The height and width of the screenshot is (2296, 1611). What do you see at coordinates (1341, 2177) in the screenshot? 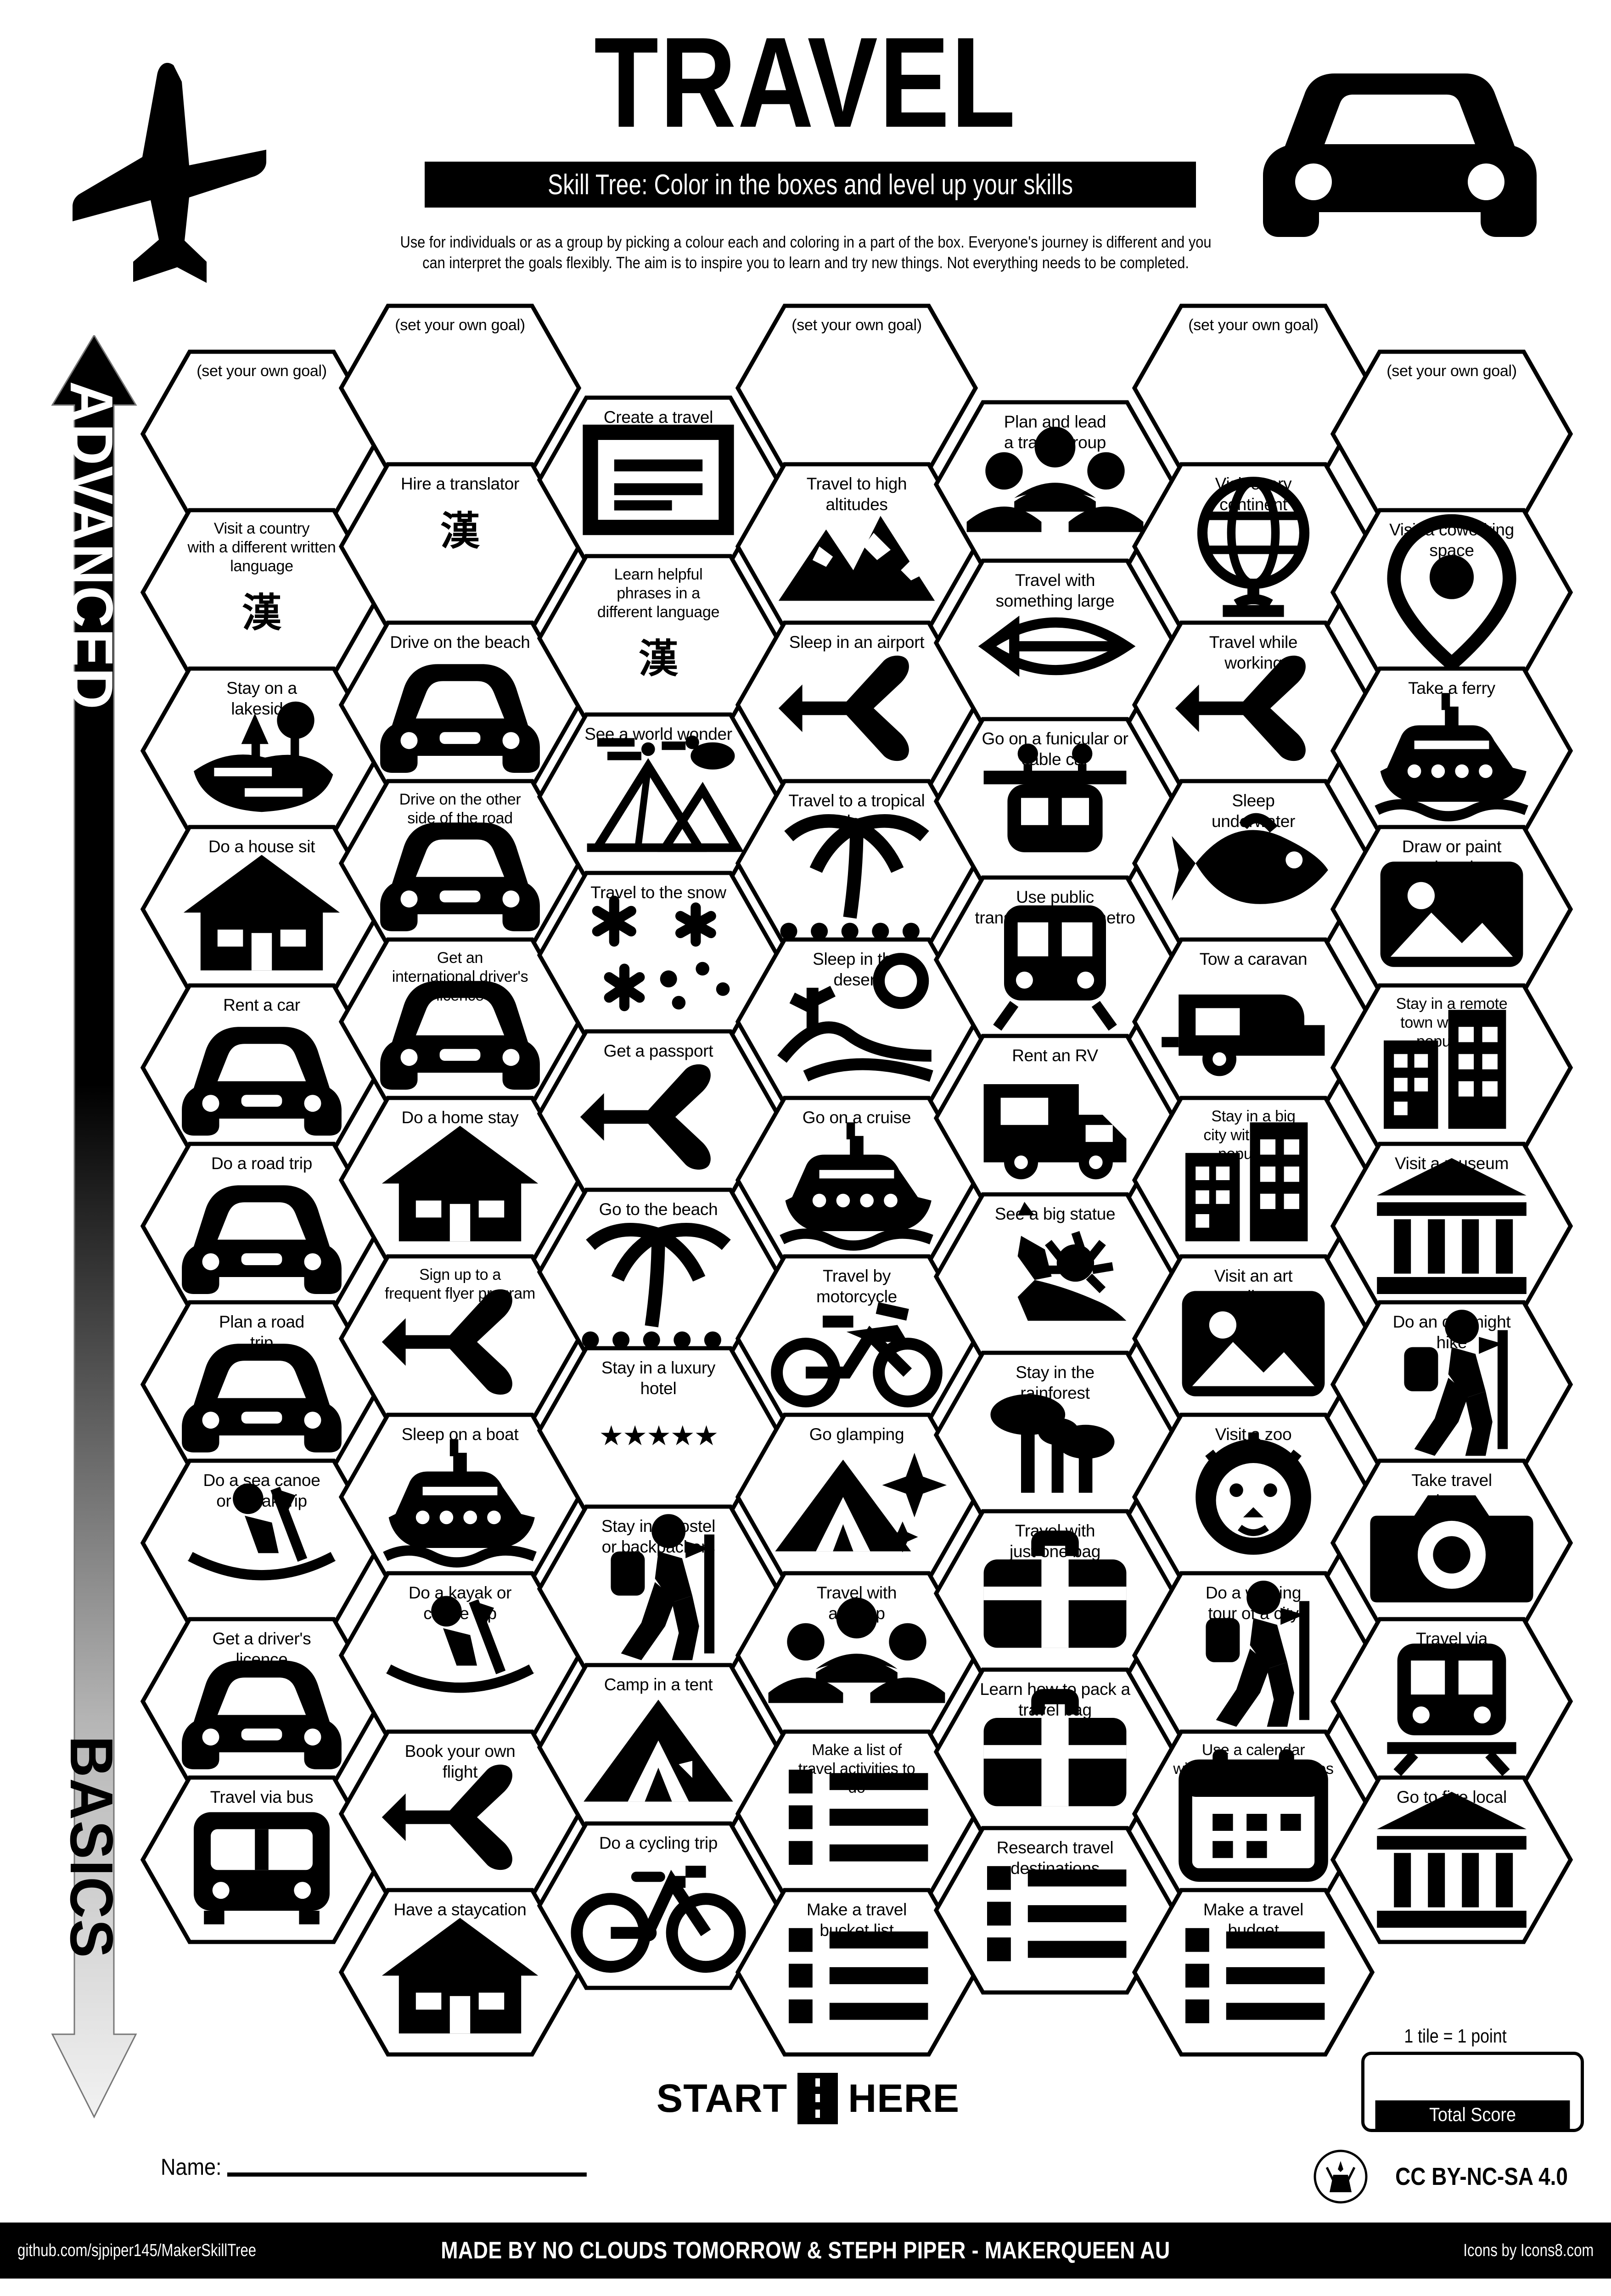
I see `cc-badge-icon` at bounding box center [1341, 2177].